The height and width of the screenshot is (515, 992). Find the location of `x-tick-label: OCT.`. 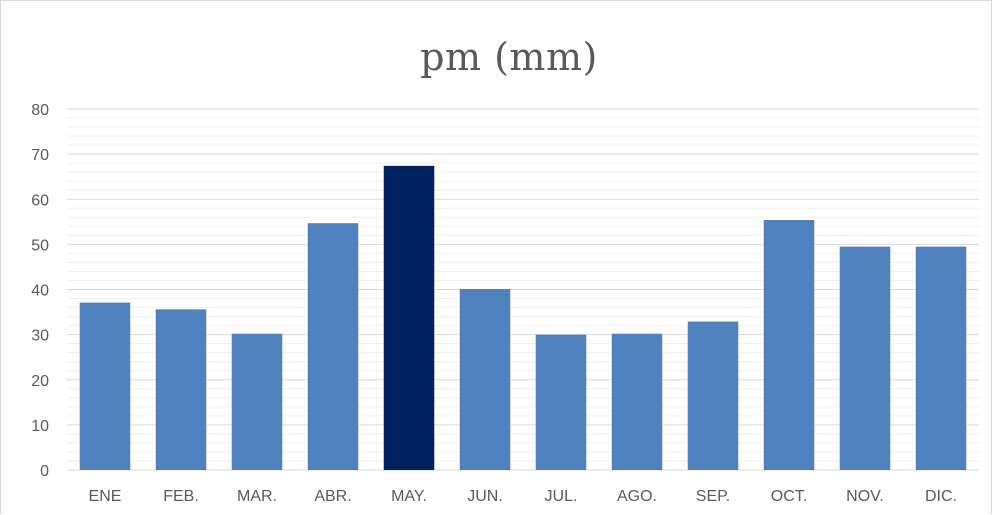

x-tick-label: OCT. is located at coordinates (789, 496).